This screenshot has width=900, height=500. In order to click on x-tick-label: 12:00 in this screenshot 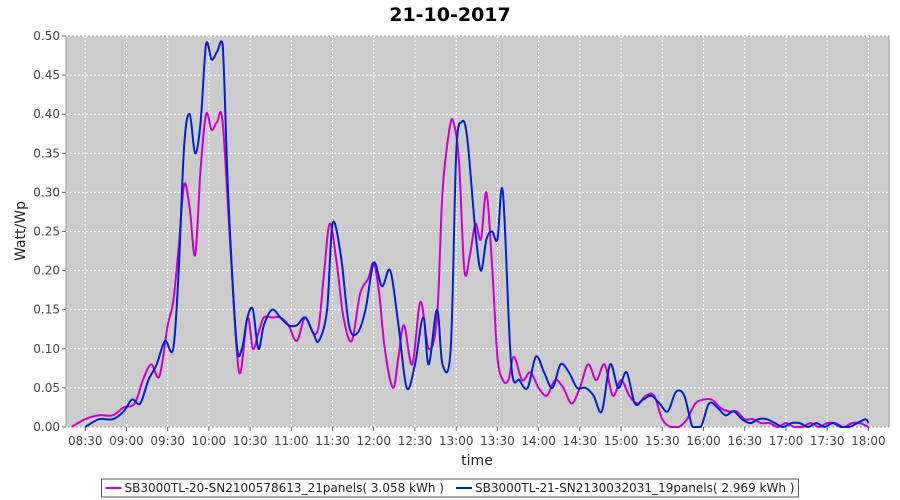, I will do `click(373, 441)`.